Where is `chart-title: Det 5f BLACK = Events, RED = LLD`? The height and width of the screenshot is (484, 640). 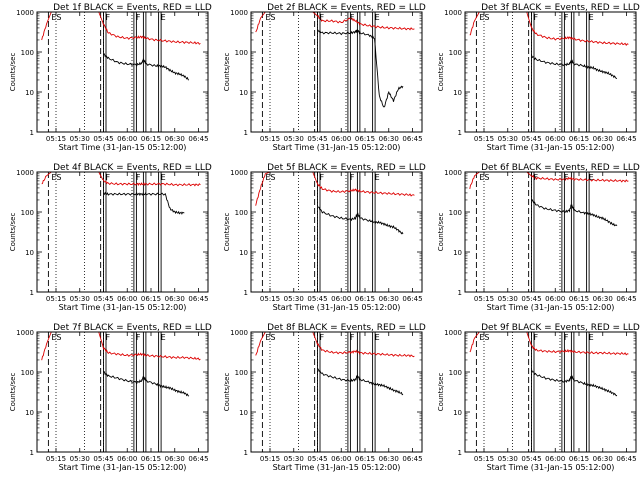
chart-title: Det 5f BLACK = Events, RED = LLD is located at coordinates (346, 168).